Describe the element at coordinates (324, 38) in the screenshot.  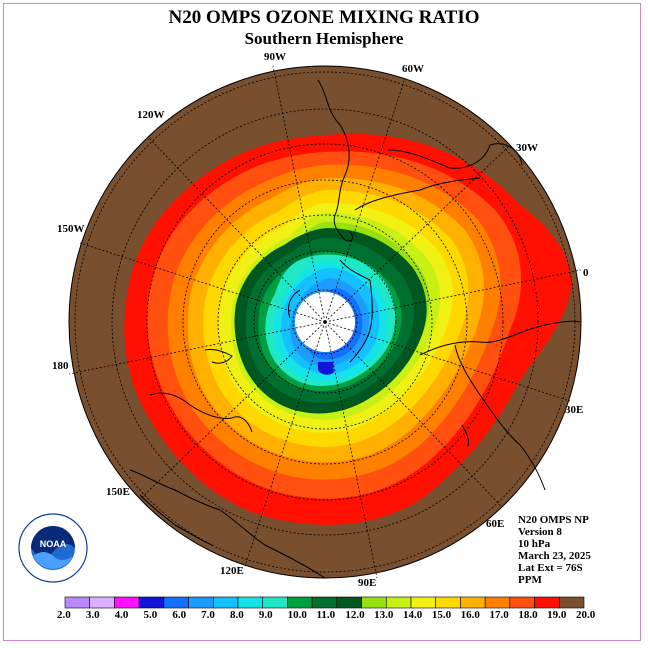
I see `map-subtitle: Southern Hemisphere` at that location.